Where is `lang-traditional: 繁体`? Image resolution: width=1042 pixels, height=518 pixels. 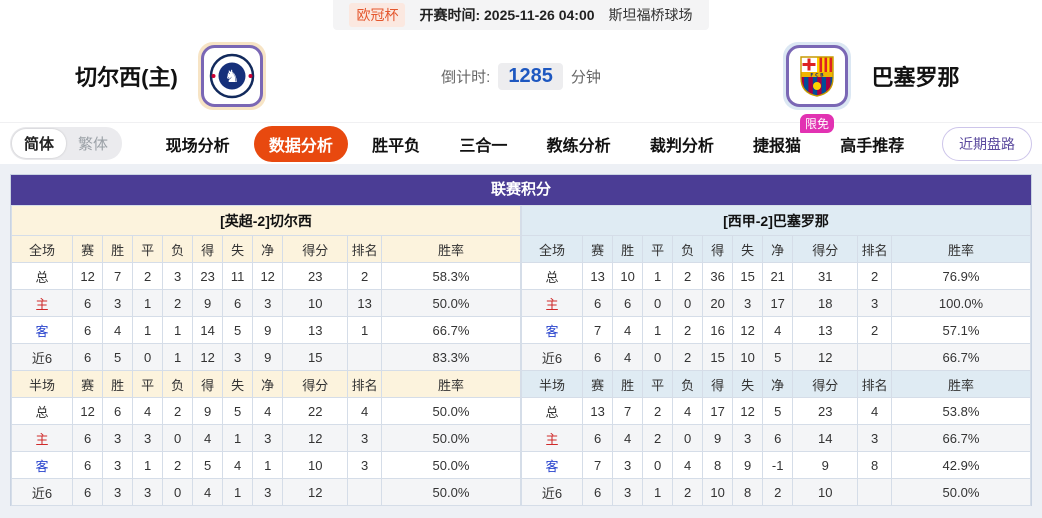
lang-traditional: 繁体 is located at coordinates (93, 144).